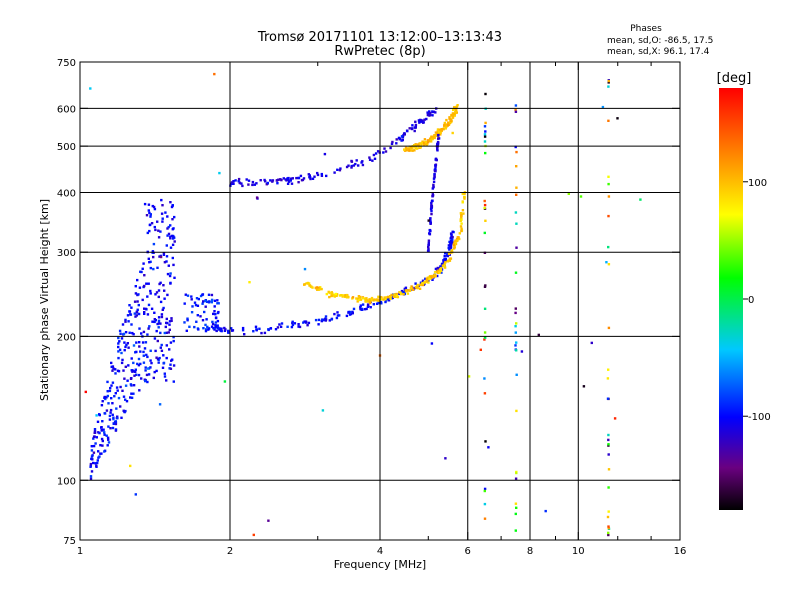  What do you see at coordinates (734, 78) in the screenshot?
I see `colorbar-label: [deg]` at bounding box center [734, 78].